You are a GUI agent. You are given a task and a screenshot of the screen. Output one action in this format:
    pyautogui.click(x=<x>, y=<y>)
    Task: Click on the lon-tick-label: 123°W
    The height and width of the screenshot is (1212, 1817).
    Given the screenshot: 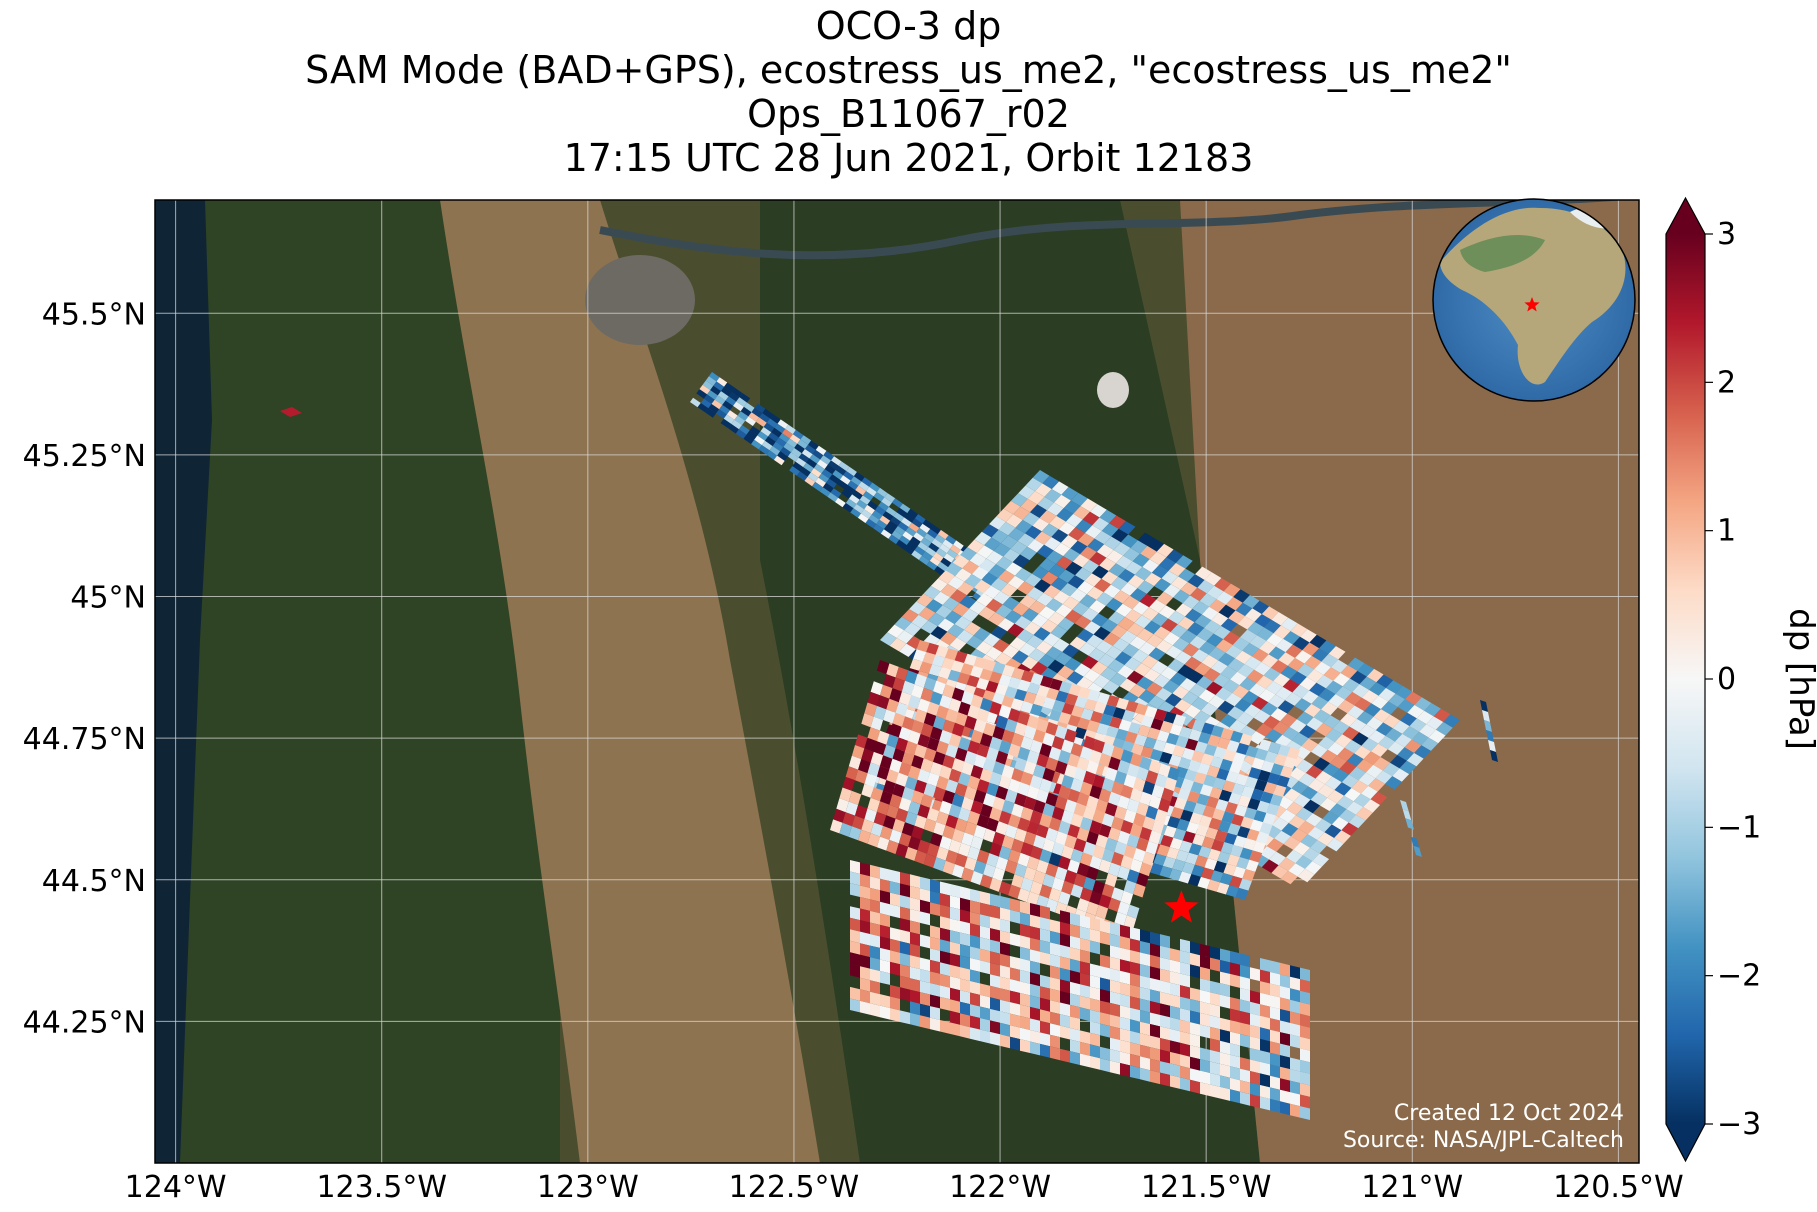 What is the action you would take?
    pyautogui.click(x=588, y=1187)
    